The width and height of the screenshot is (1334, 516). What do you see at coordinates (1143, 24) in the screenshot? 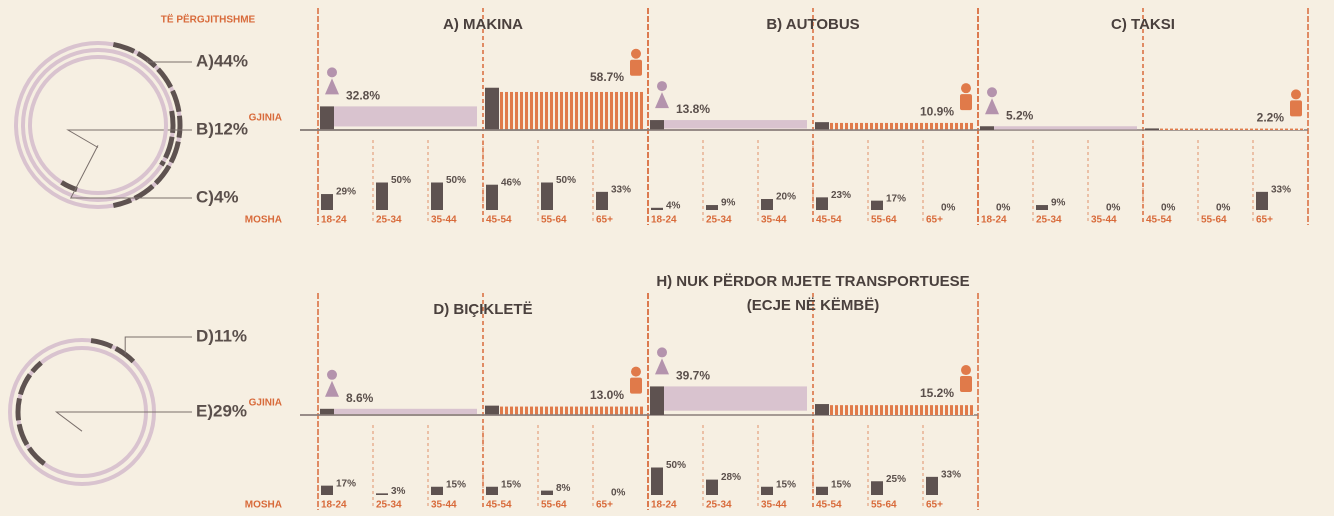
I see `panel-title: C) TAKSI` at bounding box center [1143, 24].